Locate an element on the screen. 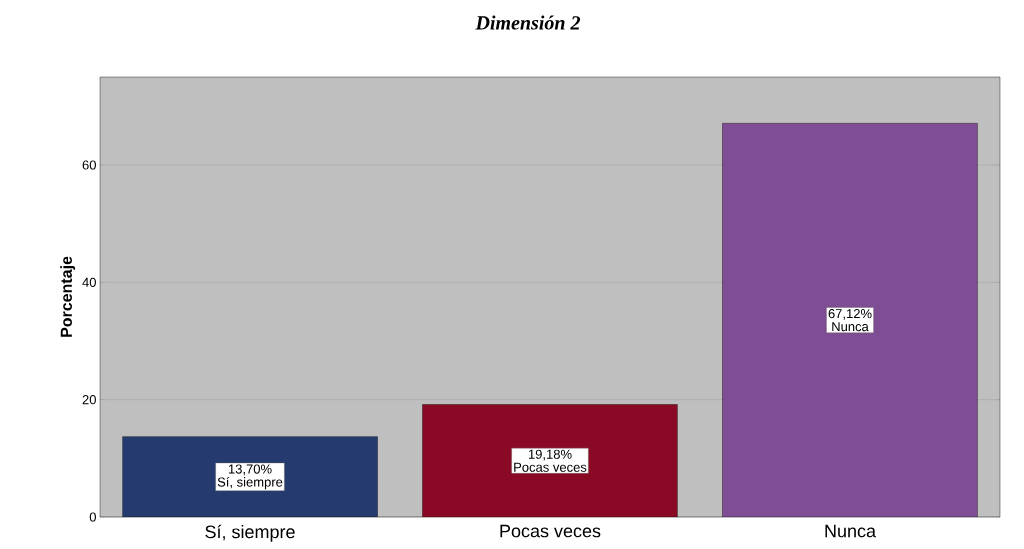 This screenshot has height=549, width=1024. category-label: Sí, siempre is located at coordinates (250, 483).